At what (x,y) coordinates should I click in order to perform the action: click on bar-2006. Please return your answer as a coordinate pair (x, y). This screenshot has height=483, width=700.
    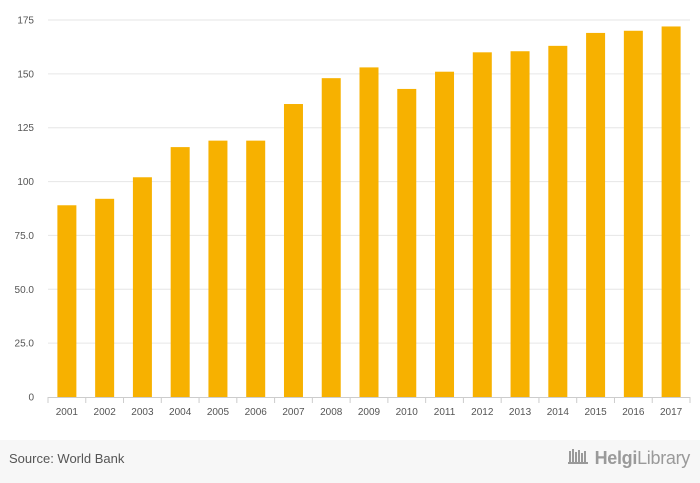
    Looking at the image, I should click on (256, 268).